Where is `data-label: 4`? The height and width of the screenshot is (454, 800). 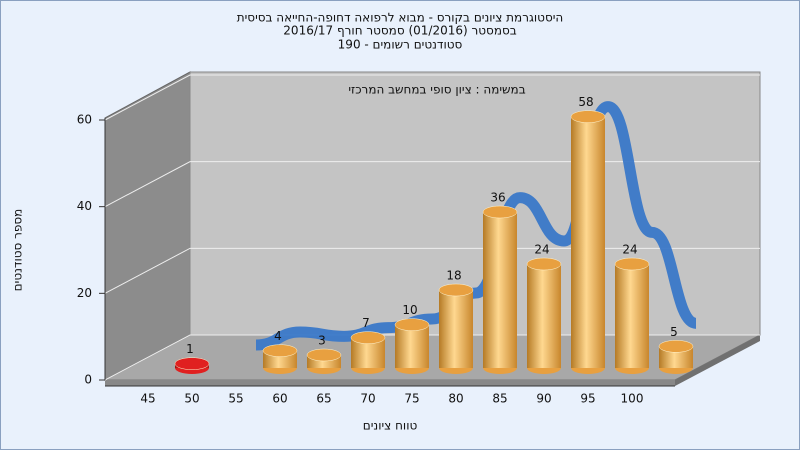 data-label: 4 is located at coordinates (278, 336).